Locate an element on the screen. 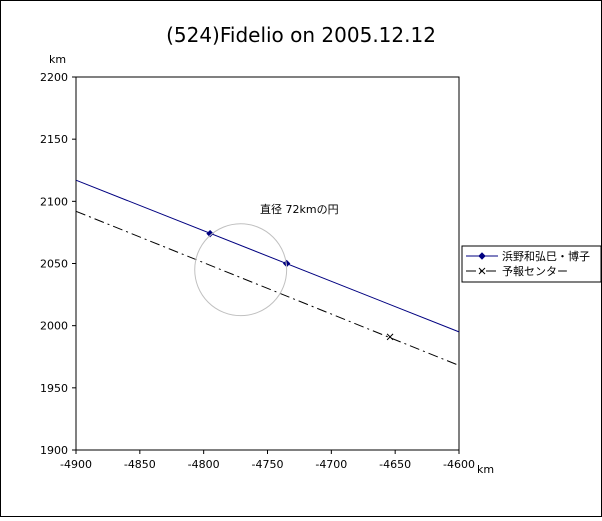  series-2-point is located at coordinates (390, 337).